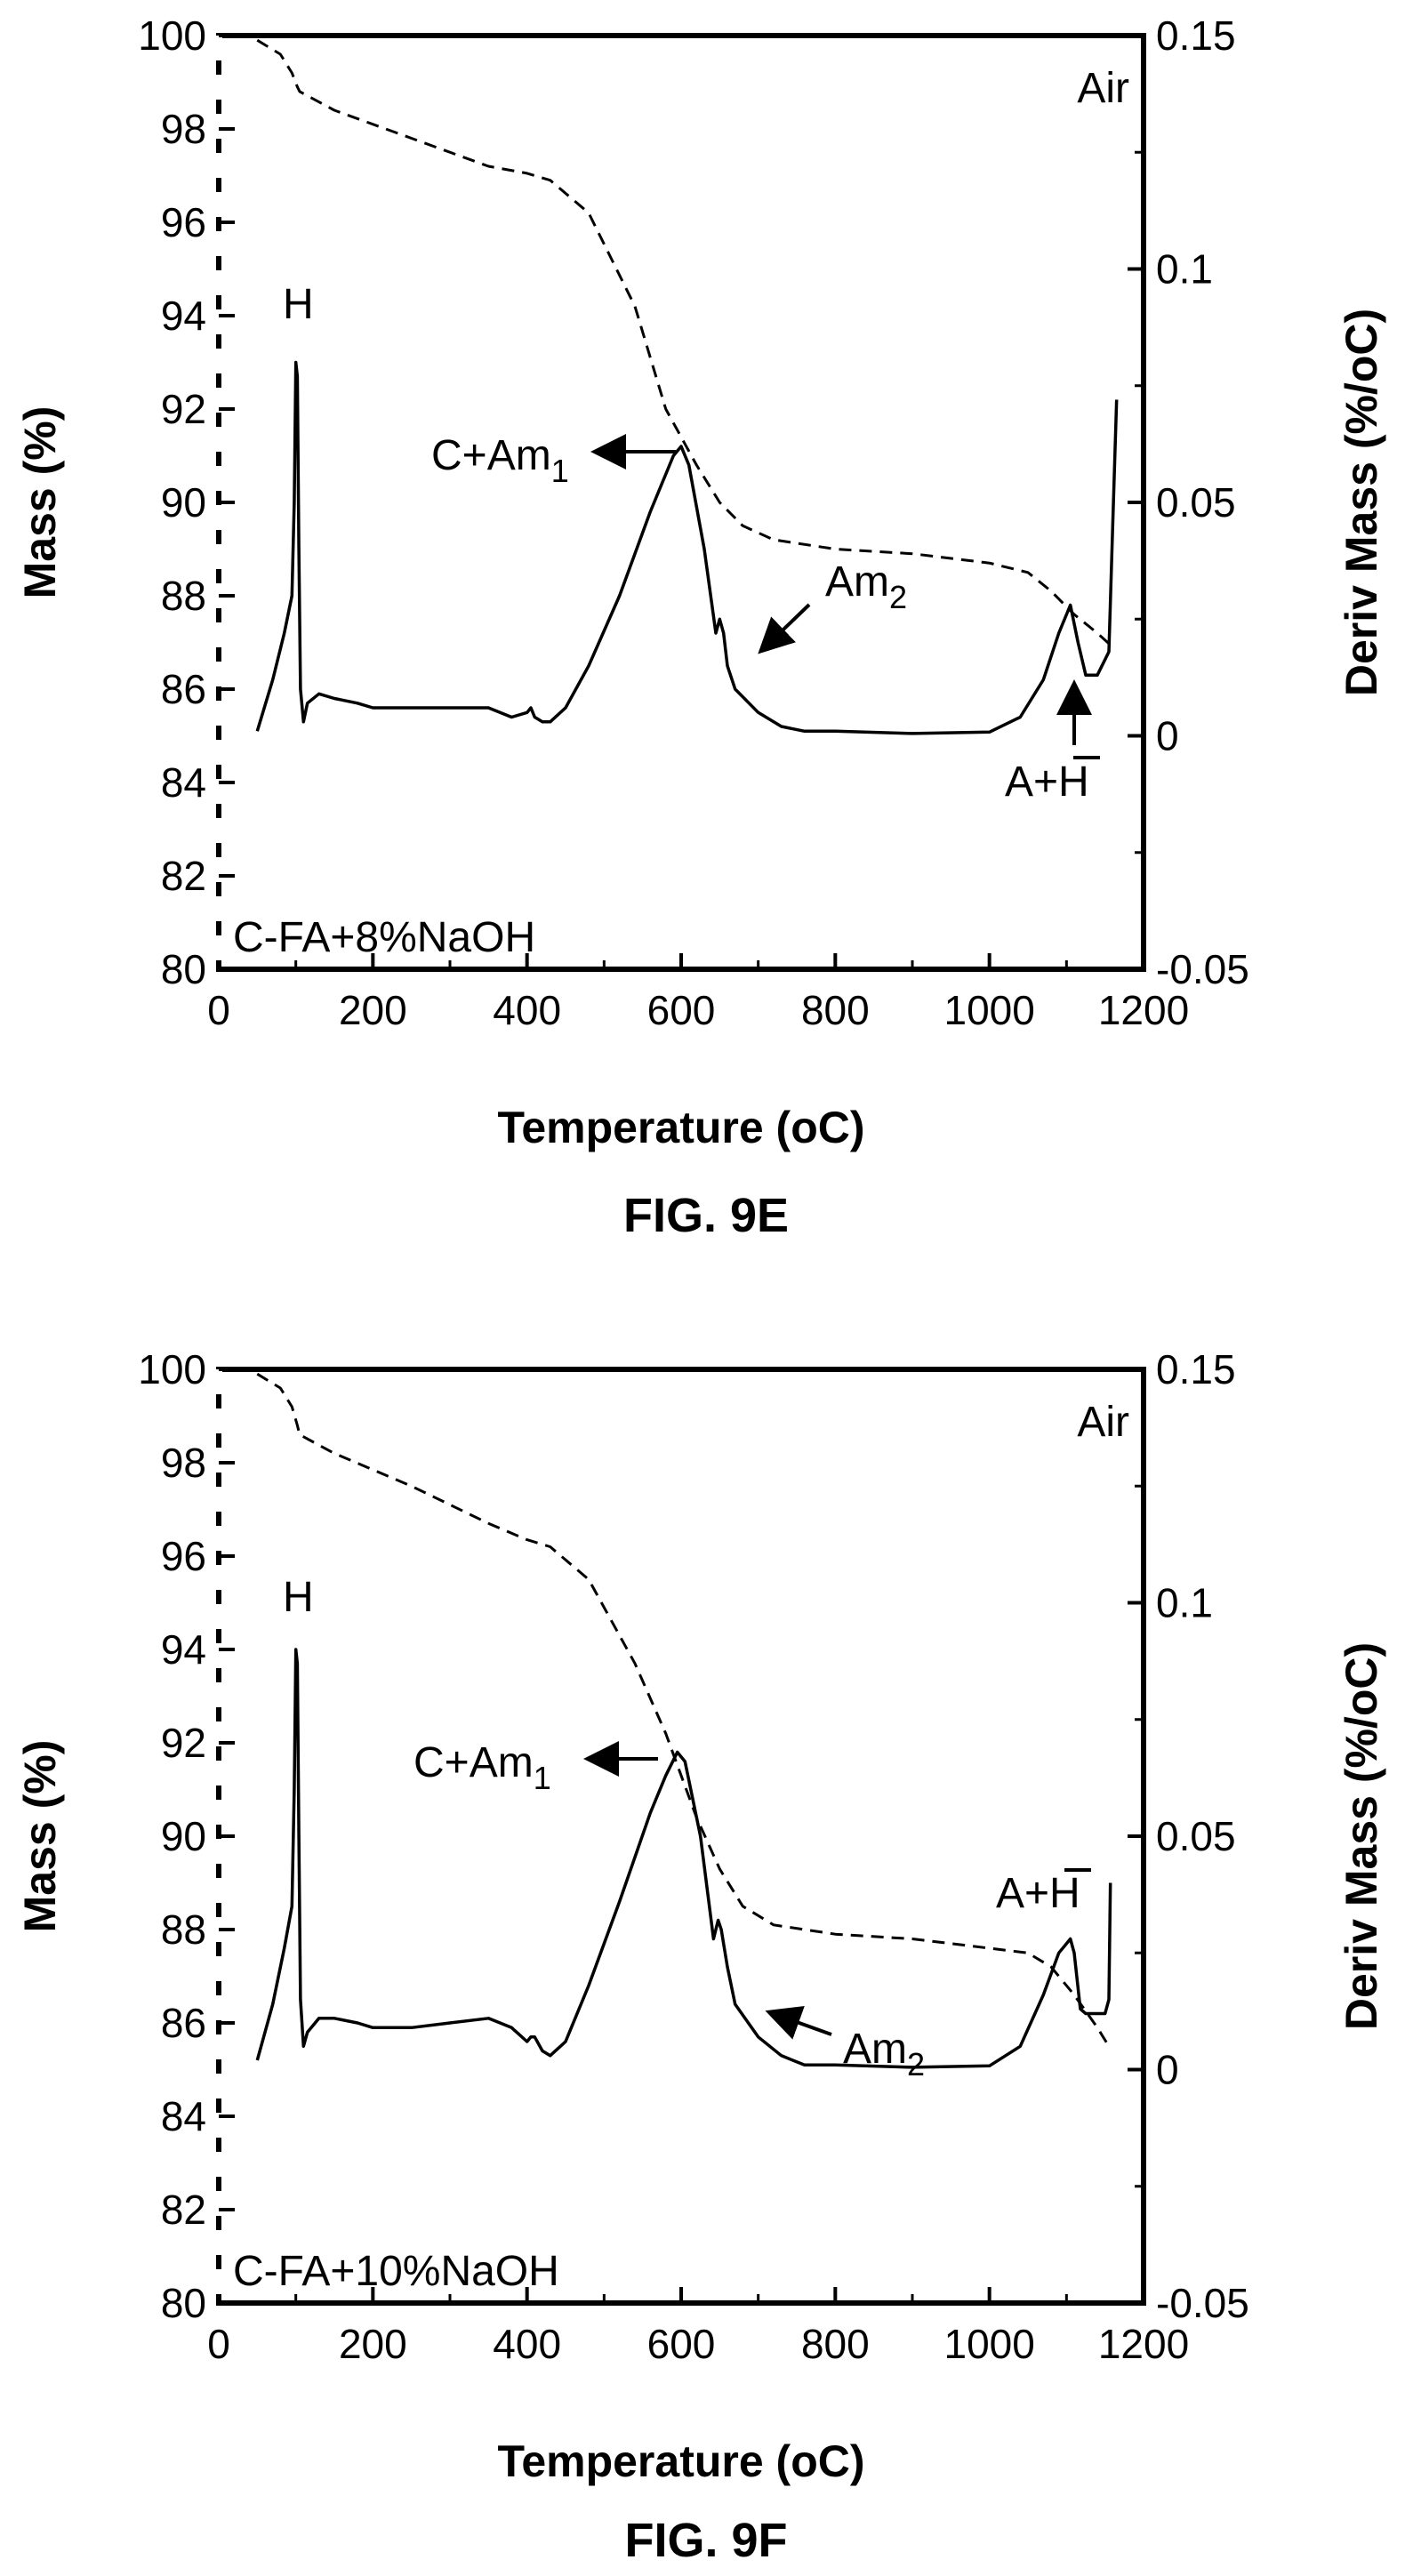  I want to click on mass-line, so click(685, 343).